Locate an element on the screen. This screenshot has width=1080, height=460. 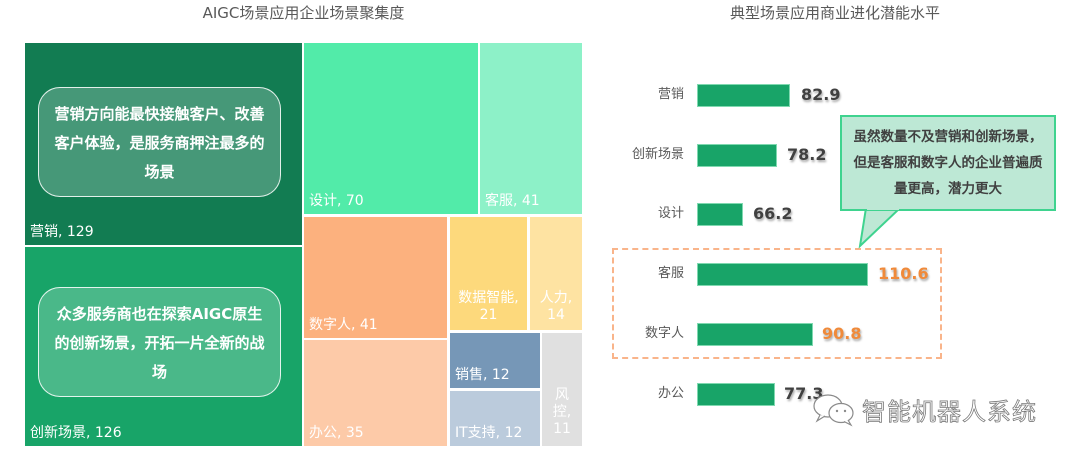
tile-design: 设计, 70 is located at coordinates (391, 128).